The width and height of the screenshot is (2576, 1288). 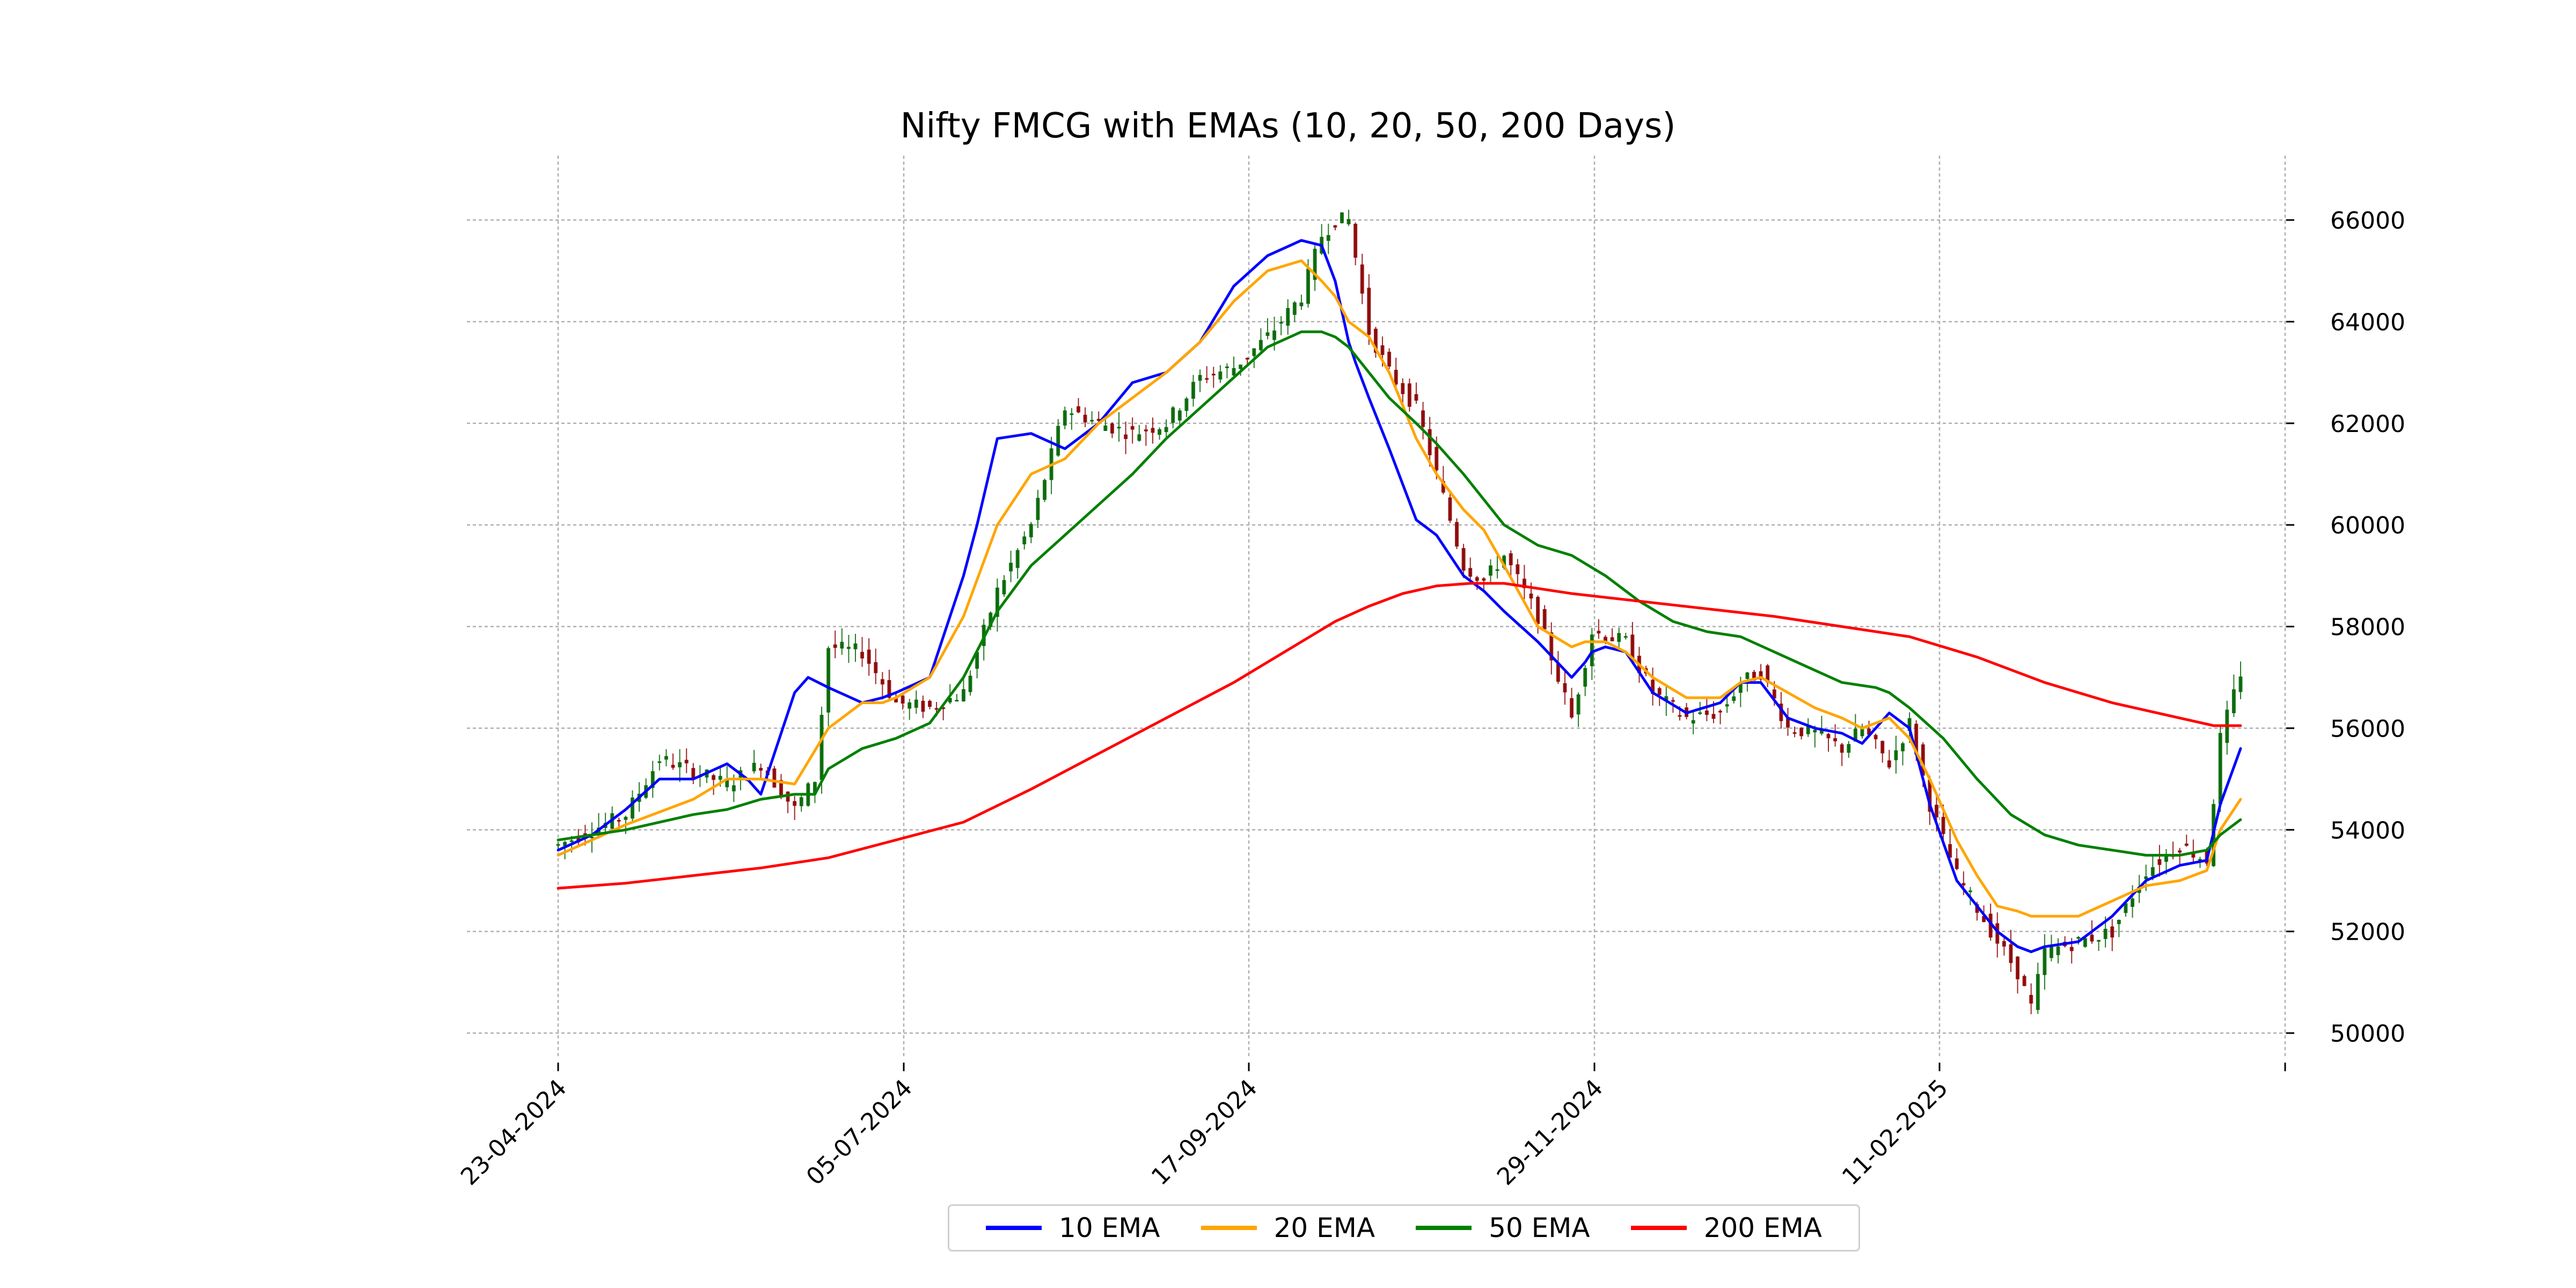 What do you see at coordinates (2367, 322) in the screenshot?
I see `y-tick-label: 64000` at bounding box center [2367, 322].